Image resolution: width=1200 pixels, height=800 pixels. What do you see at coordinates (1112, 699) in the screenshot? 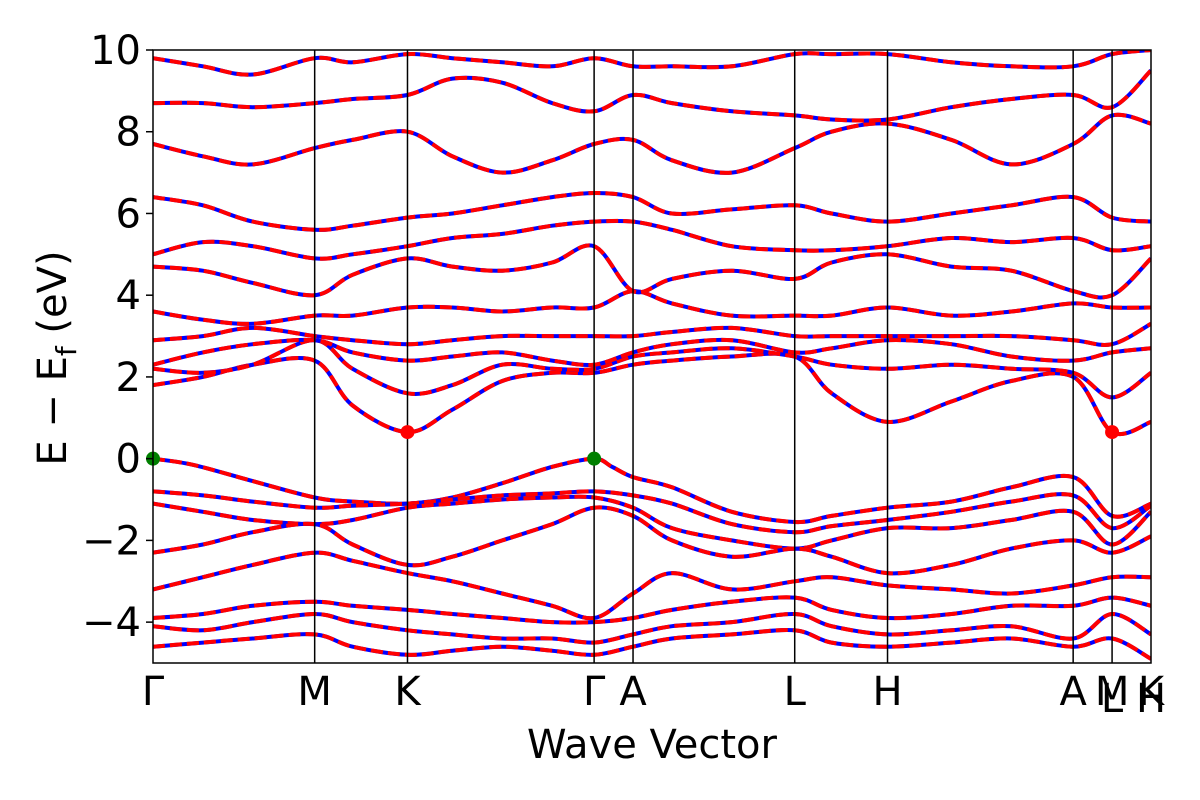
I see `x-tick-label-overlap: L` at bounding box center [1112, 699].